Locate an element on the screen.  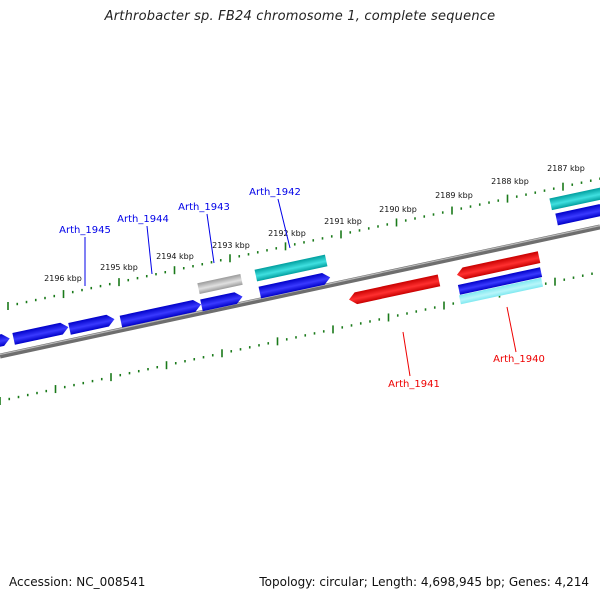
scale-label: 2190 kbp is located at coordinates (398, 209).